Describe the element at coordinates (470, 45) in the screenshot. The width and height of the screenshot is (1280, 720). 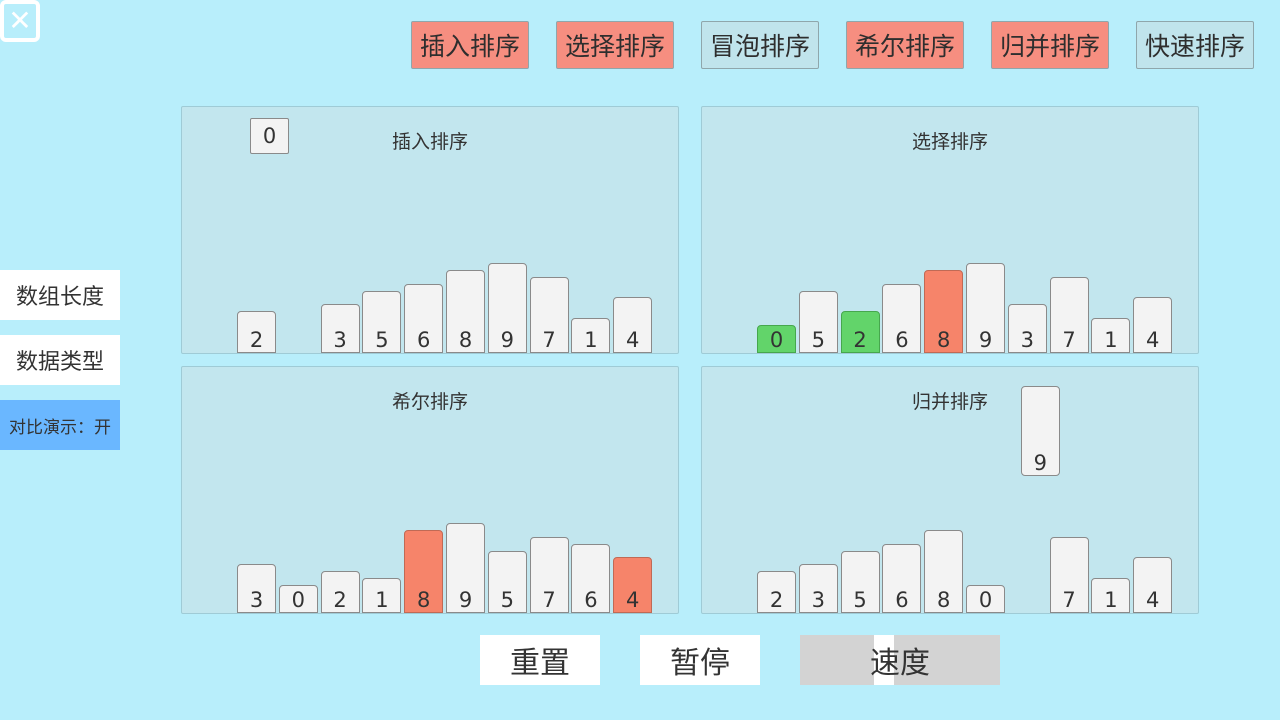
I see `tab-insertion-sort: 插入排序` at that location.